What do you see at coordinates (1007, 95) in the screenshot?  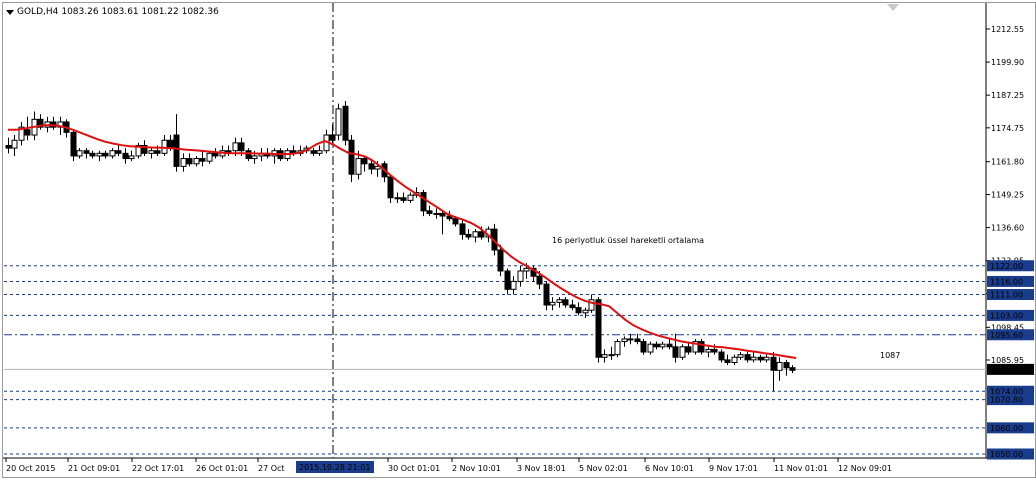 I see `y-tick-label: 1187.25` at bounding box center [1007, 95].